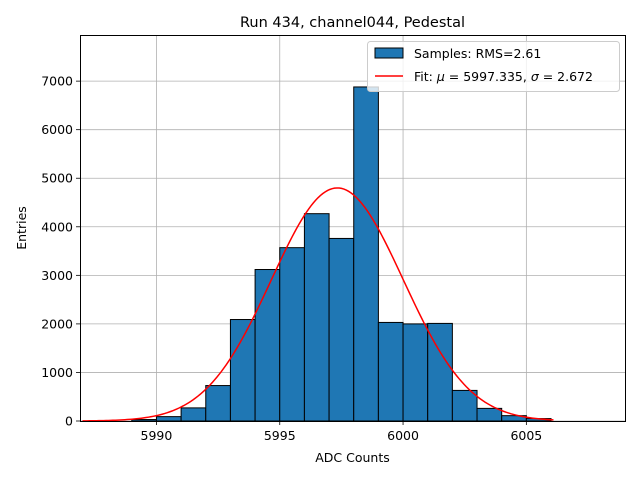 The image size is (640, 480). I want to click on y-axis-ticks: 0 1000 2000 3000 4000 5000 6000 7000, so click(60, 251).